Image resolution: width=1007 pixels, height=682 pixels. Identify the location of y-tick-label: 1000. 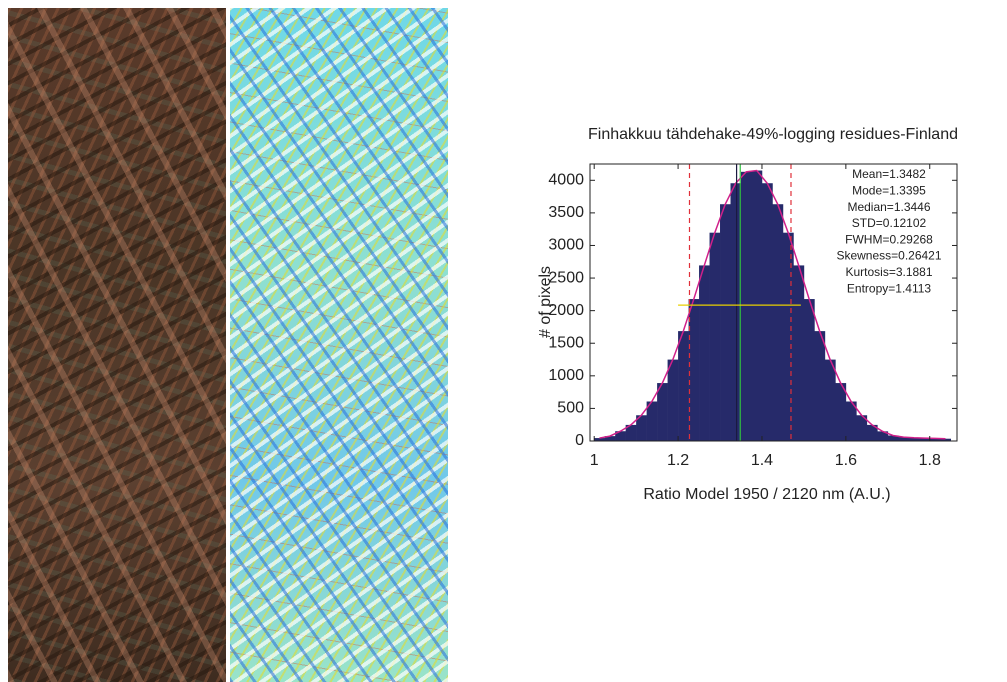
(566, 375).